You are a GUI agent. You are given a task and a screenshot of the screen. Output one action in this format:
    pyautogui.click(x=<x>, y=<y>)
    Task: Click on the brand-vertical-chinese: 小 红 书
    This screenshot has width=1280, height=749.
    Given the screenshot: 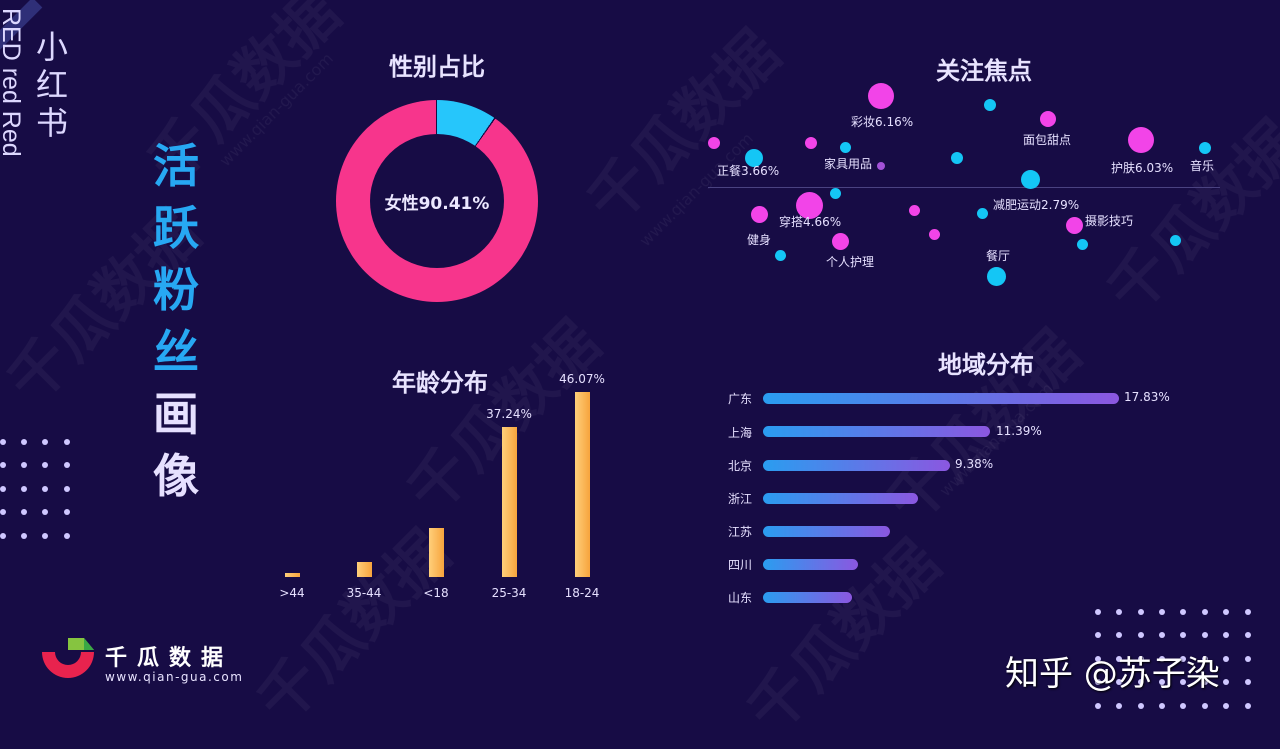 What is the action you would take?
    pyautogui.click(x=51, y=85)
    